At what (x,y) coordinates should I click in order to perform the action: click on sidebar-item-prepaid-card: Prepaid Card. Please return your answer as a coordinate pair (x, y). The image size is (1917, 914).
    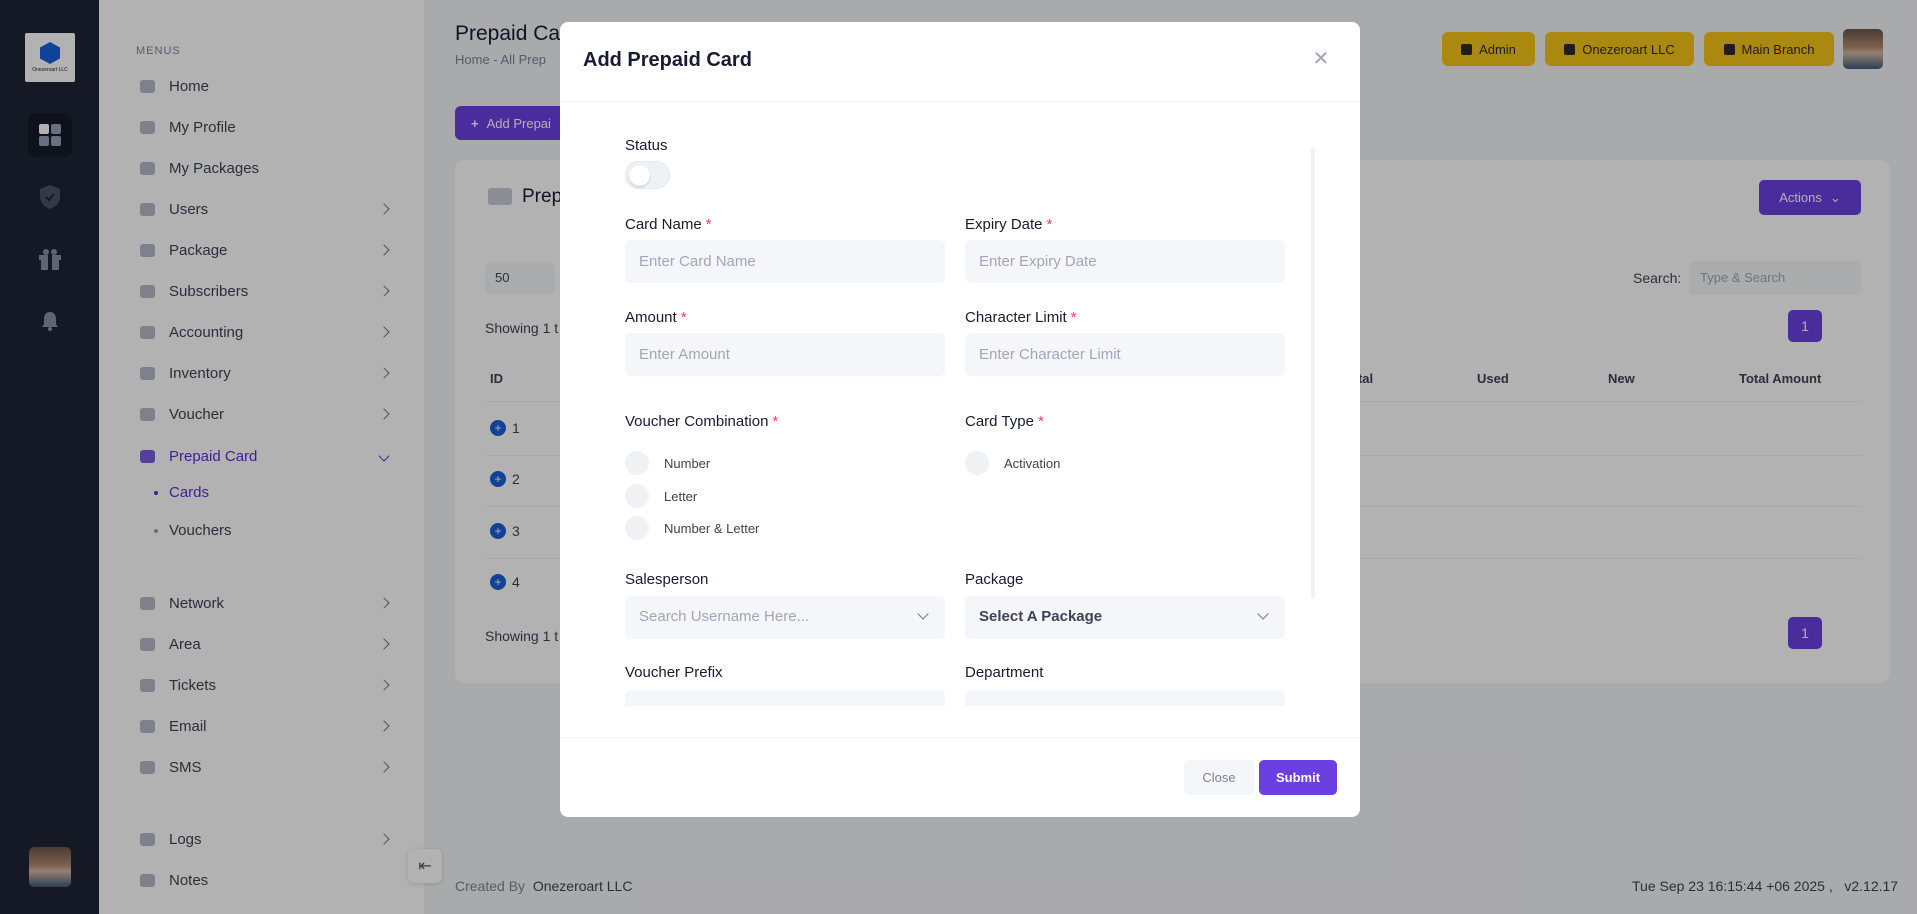
    Looking at the image, I should click on (265, 456).